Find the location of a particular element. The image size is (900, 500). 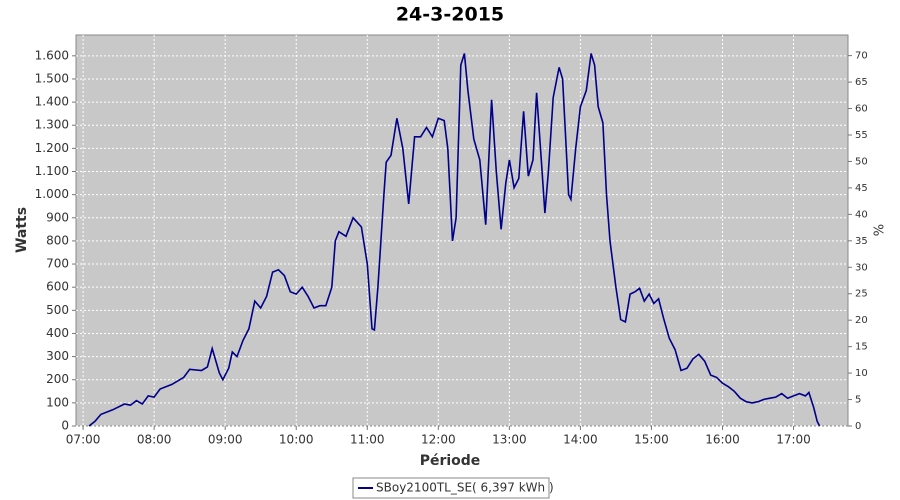

x-axis-label: Période is located at coordinates (450, 461).